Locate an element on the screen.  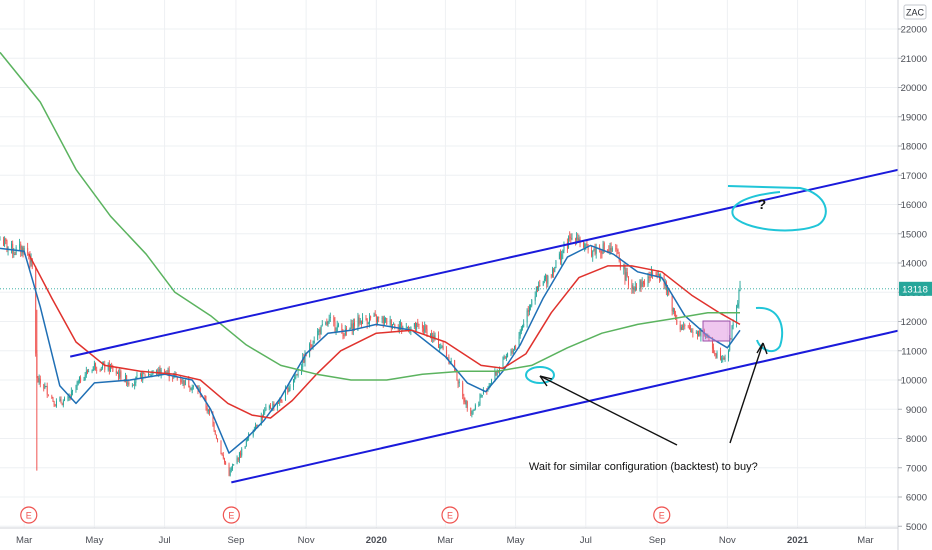
x-tick-label: May is located at coordinates (94, 540).